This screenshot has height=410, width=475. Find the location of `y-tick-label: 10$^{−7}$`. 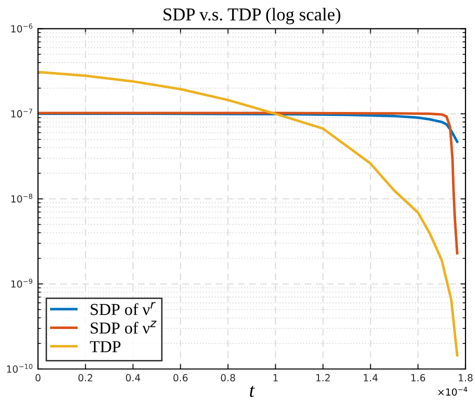

y-tick-label: 10$^{−7}$ is located at coordinates (21, 113).